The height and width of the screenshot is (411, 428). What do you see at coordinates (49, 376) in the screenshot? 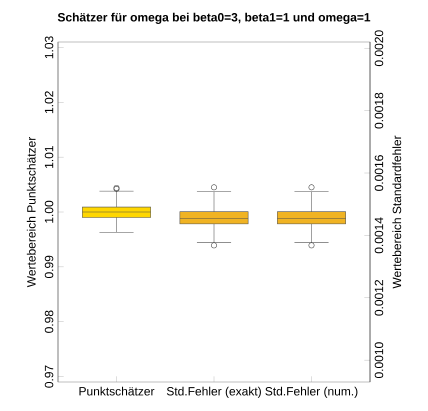
I see `y-tick-label: 0.97` at bounding box center [49, 376].